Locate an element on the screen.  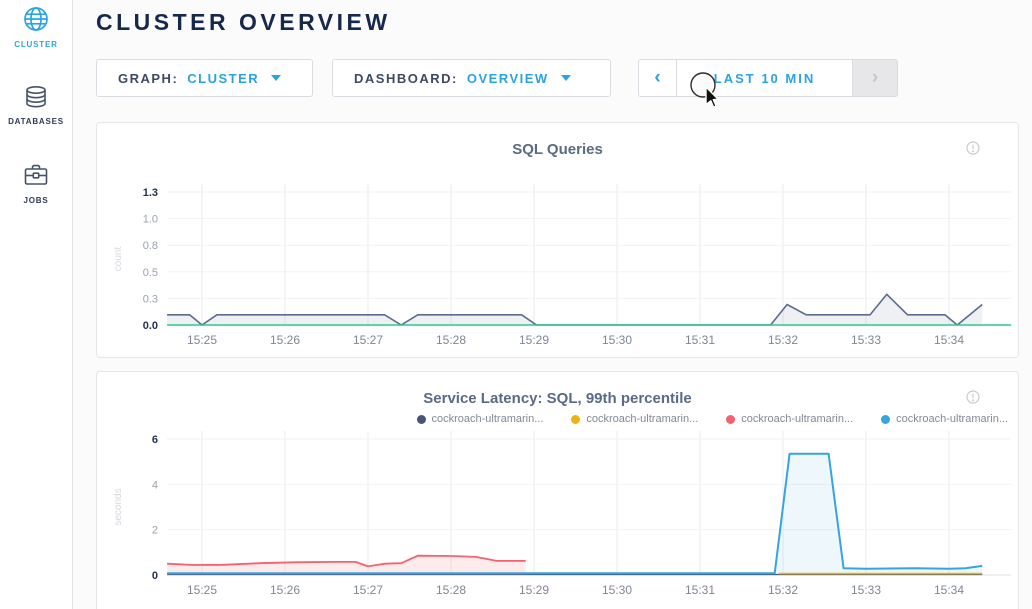
globe-icon is located at coordinates (36, 19).